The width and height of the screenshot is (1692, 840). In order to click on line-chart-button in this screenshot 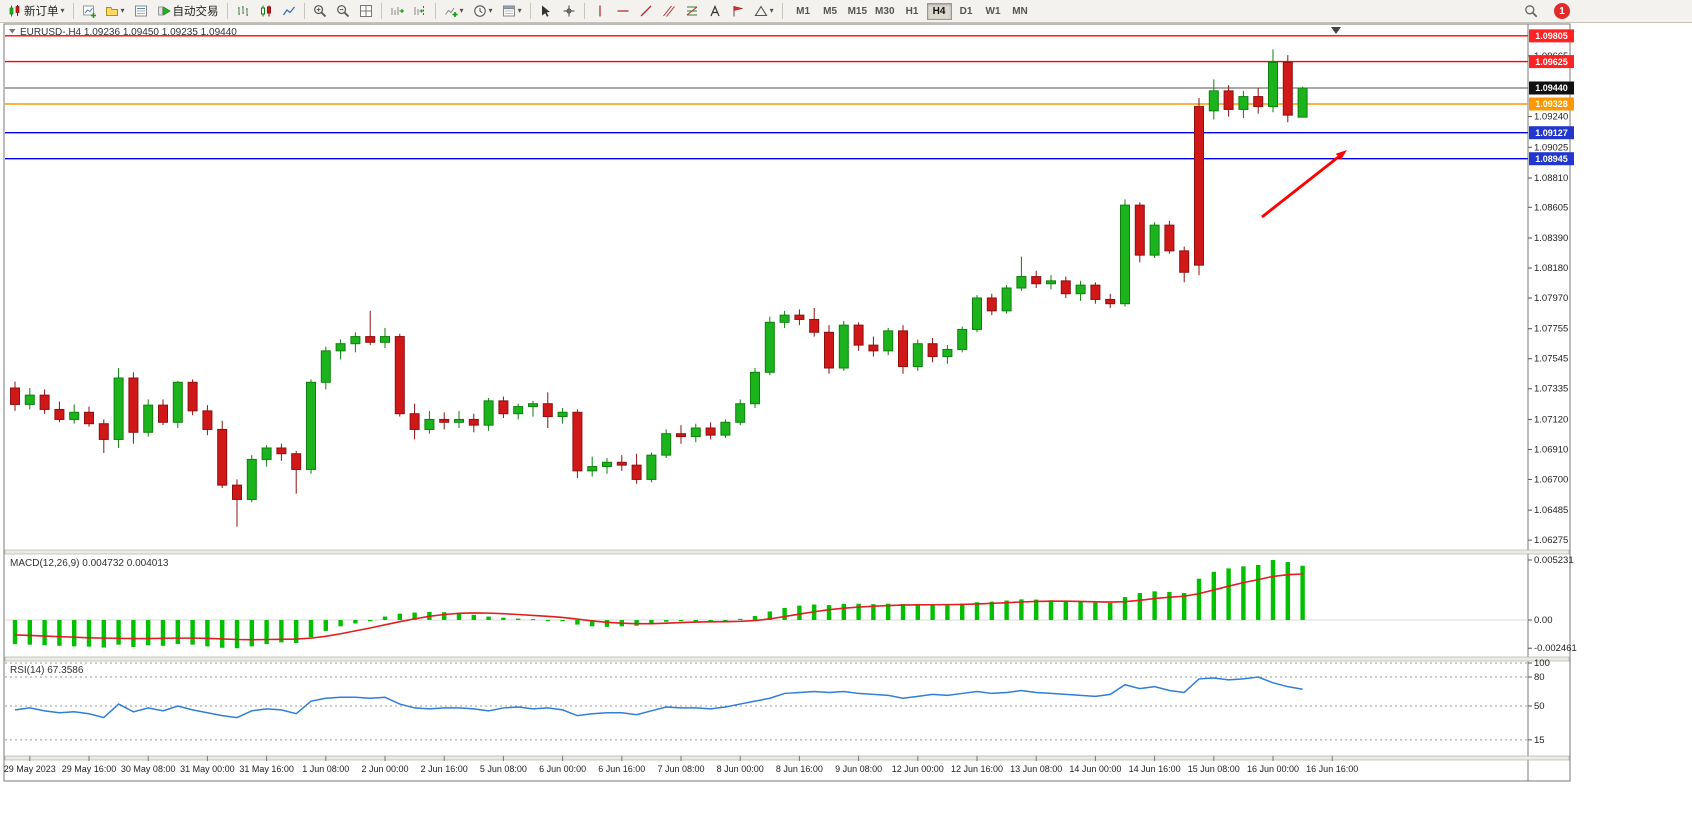, I will do `click(289, 11)`.